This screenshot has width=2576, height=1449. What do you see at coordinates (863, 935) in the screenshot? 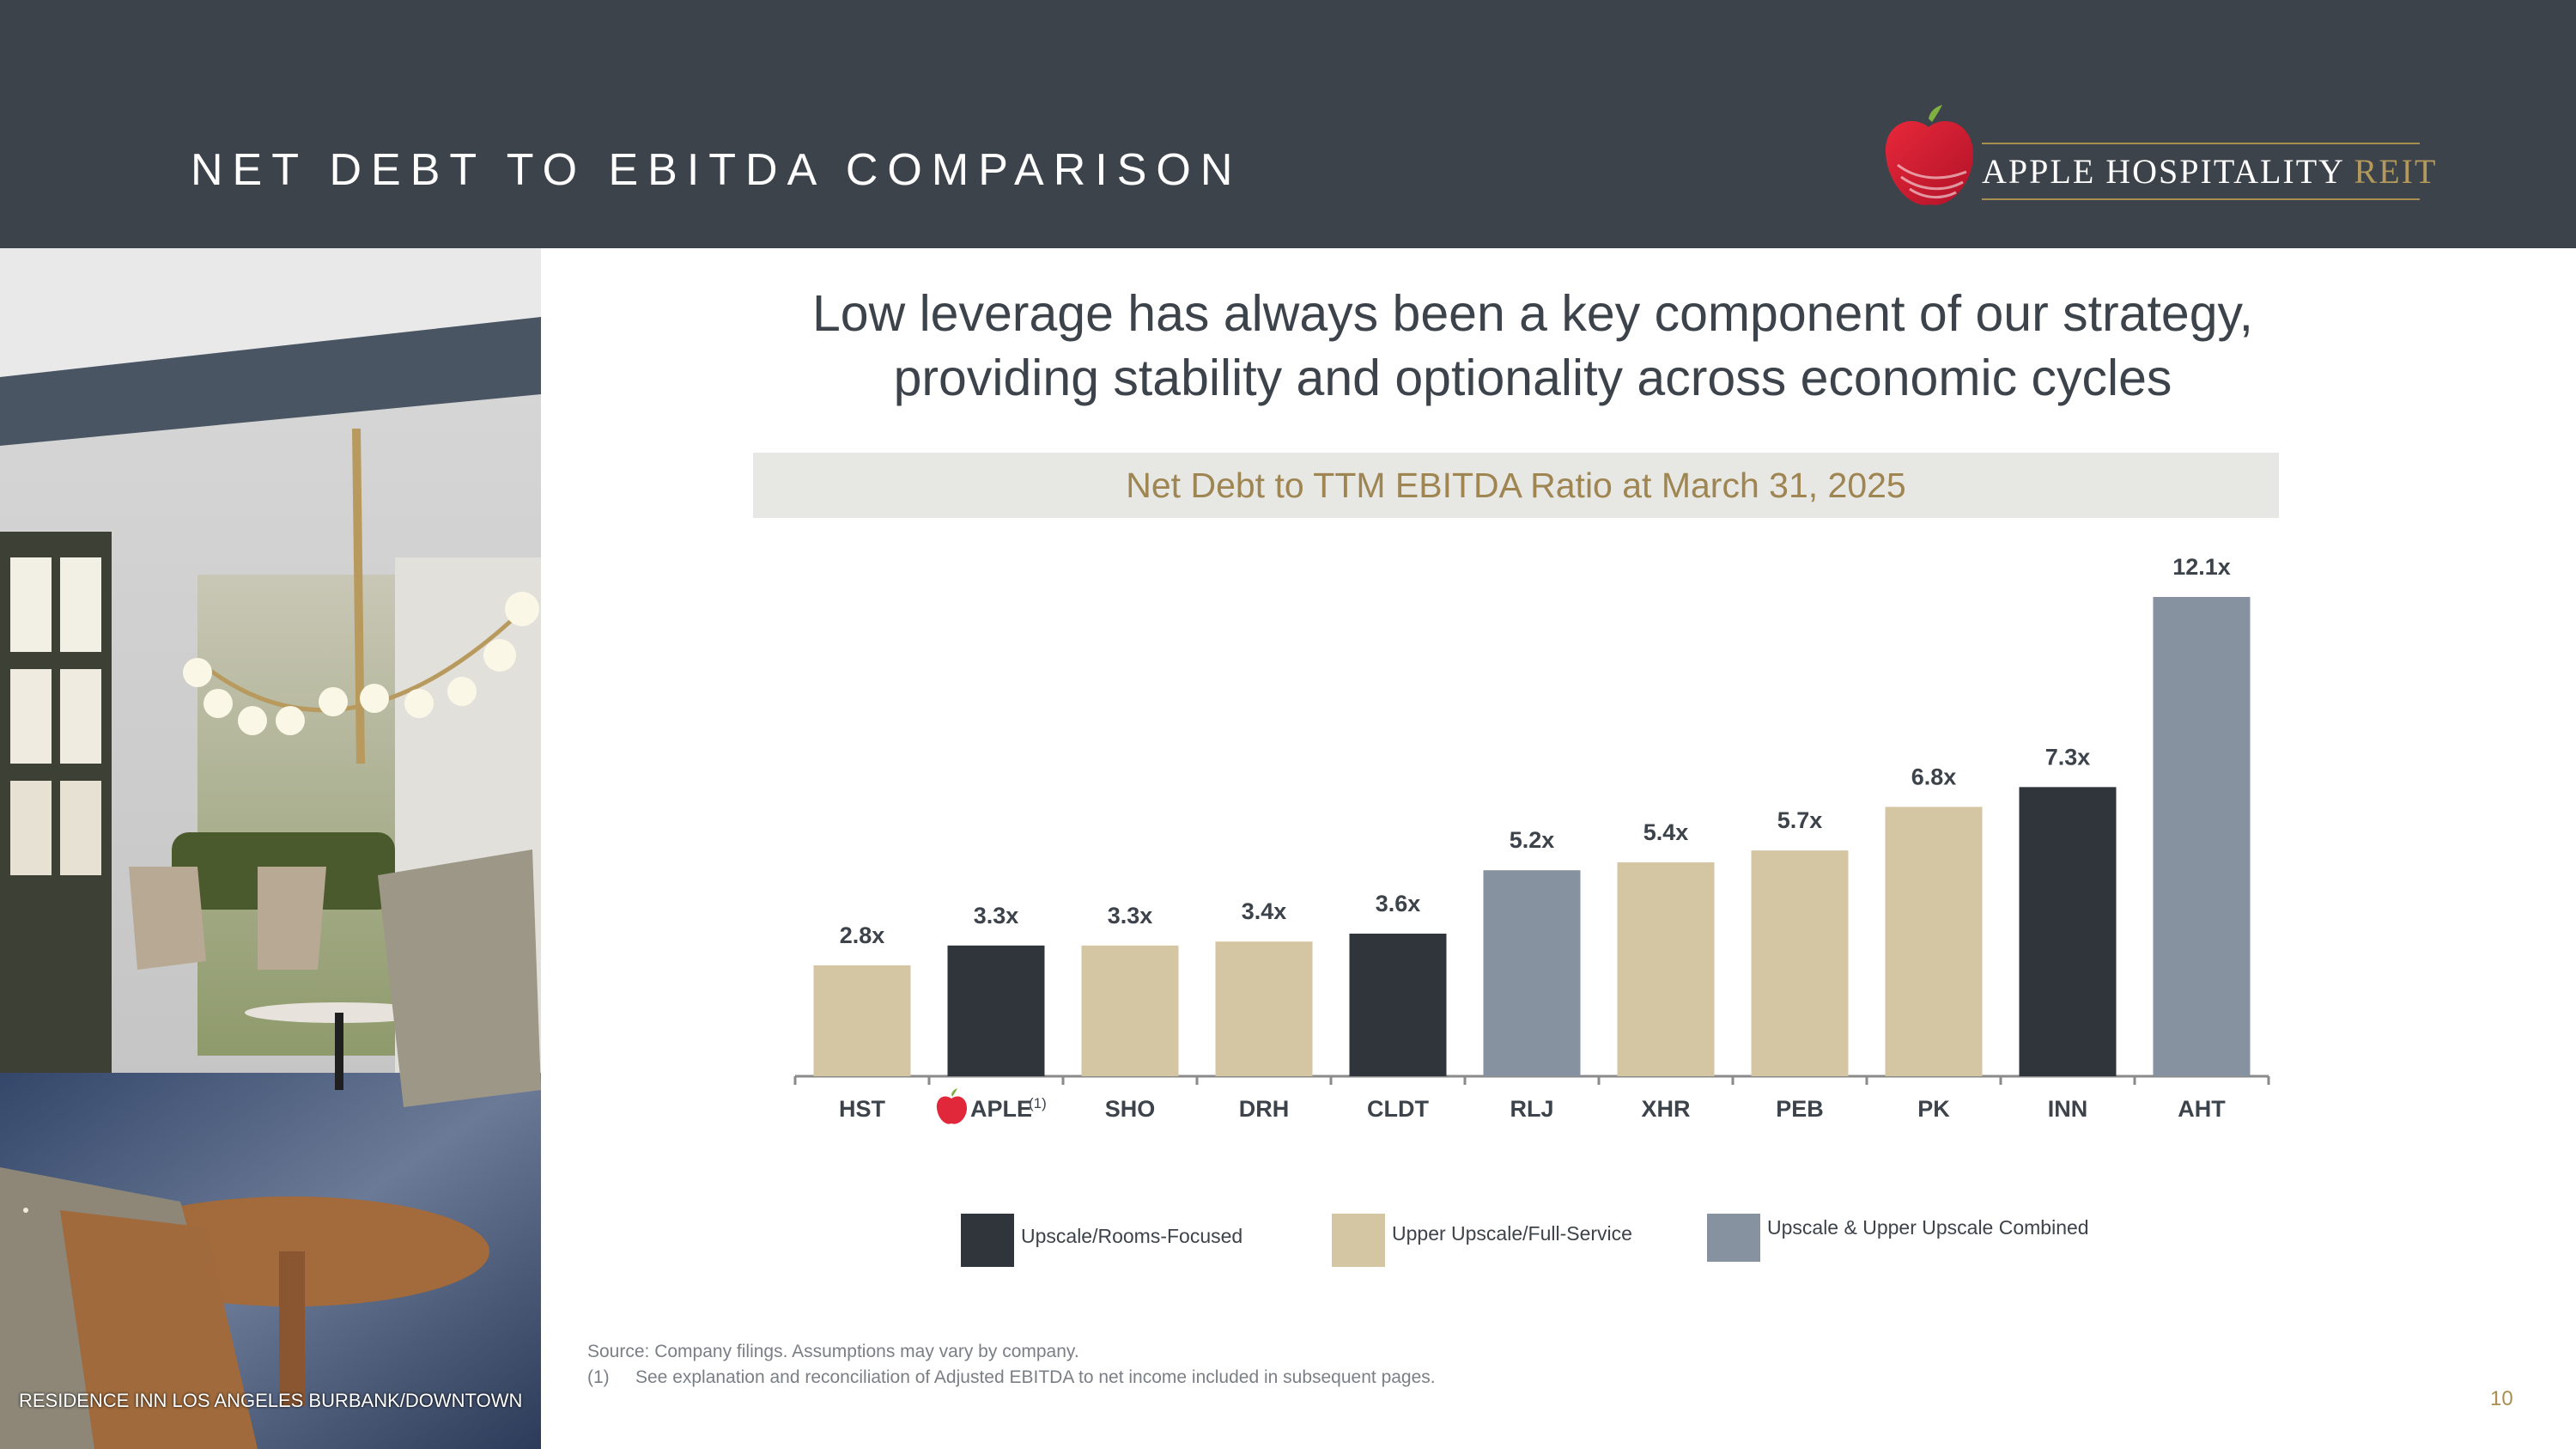
I see `data-label: 2.8x` at bounding box center [863, 935].